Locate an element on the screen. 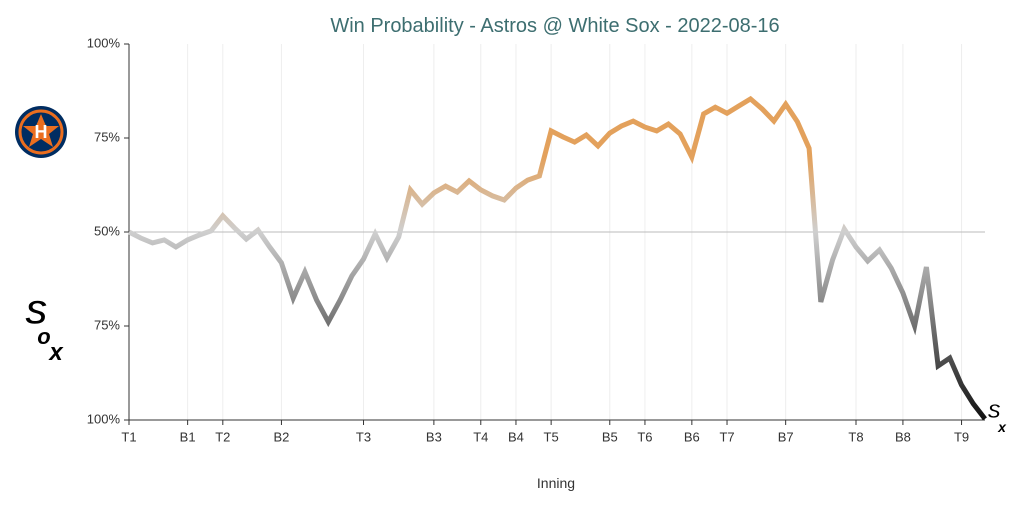 The height and width of the screenshot is (505, 1024). white-sox-end-logo: S x is located at coordinates (997, 418).